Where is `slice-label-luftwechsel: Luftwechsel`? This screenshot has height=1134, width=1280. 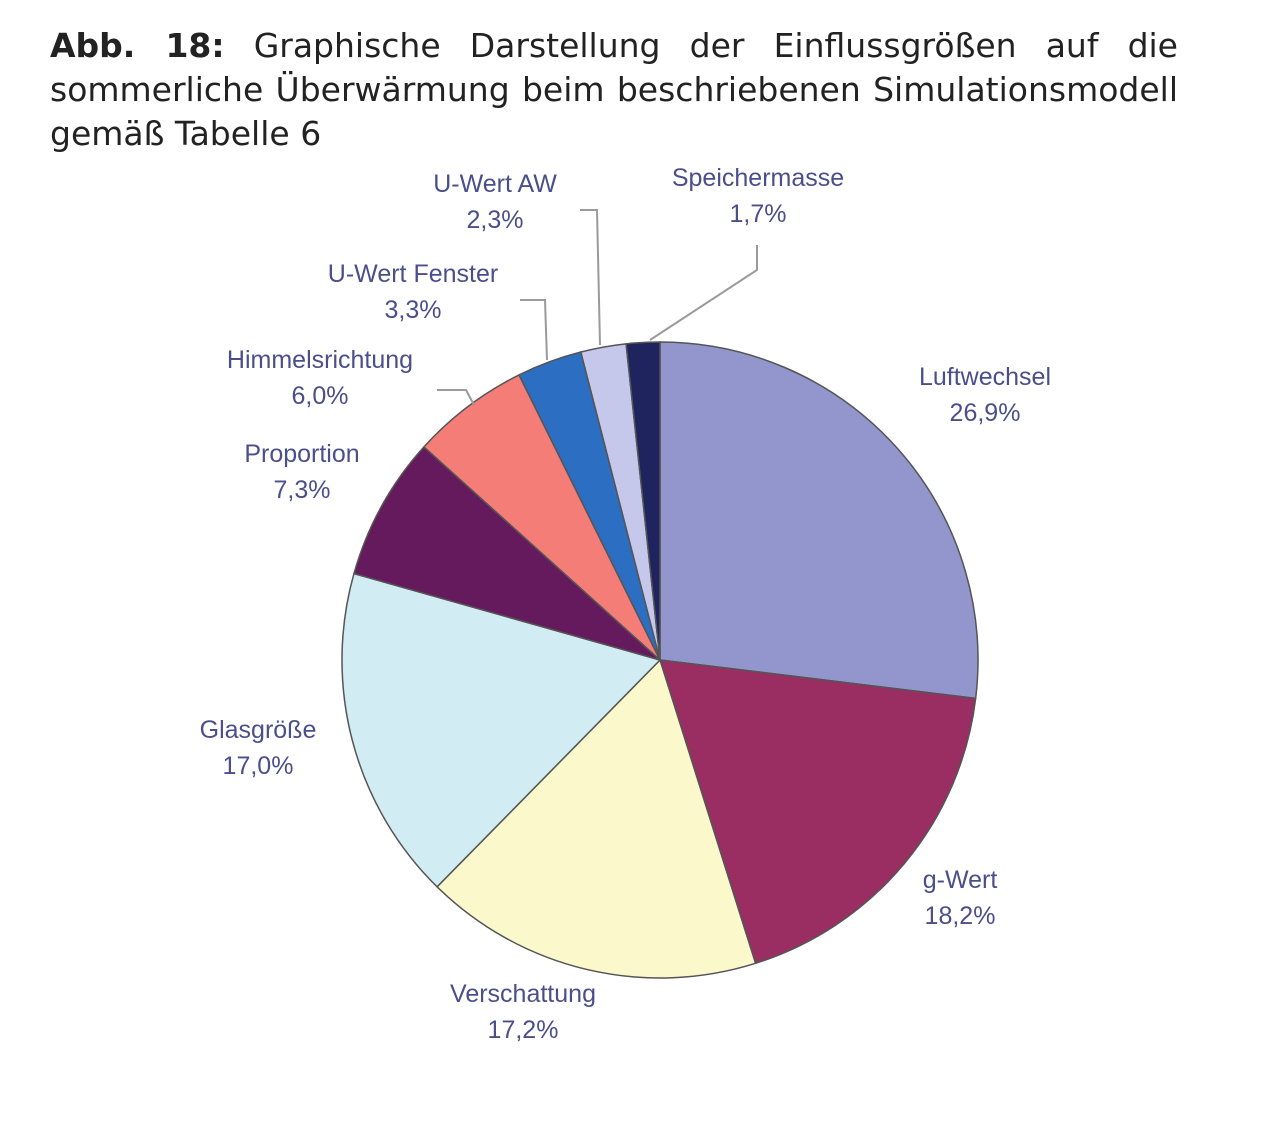 slice-label-luftwechsel: Luftwechsel is located at coordinates (985, 377).